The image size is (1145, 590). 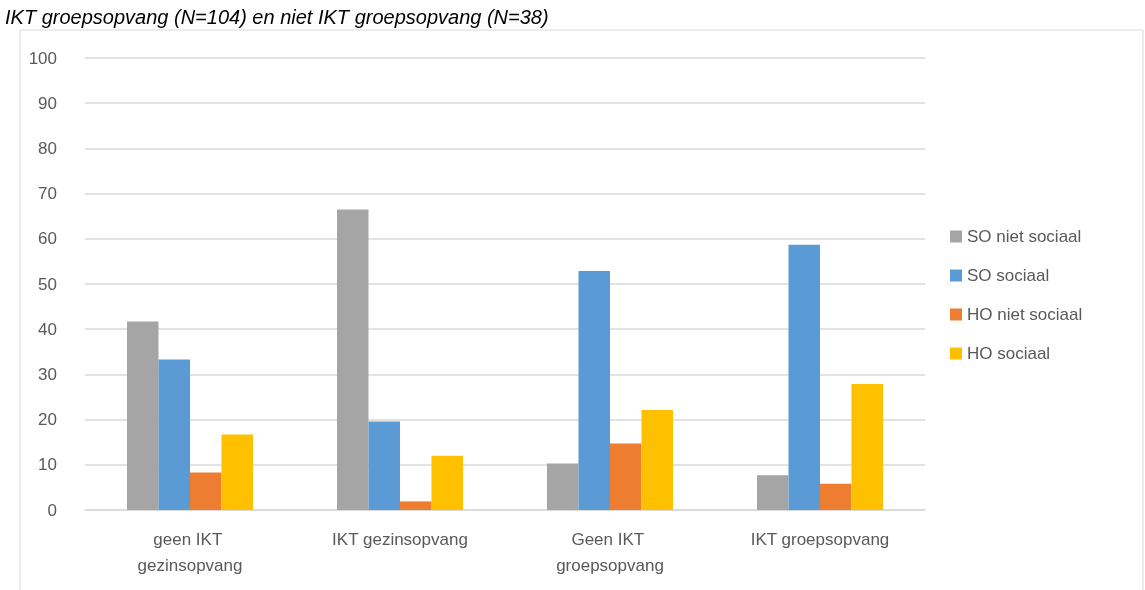 What do you see at coordinates (47, 374) in the screenshot?
I see `y-tick-label: 30` at bounding box center [47, 374].